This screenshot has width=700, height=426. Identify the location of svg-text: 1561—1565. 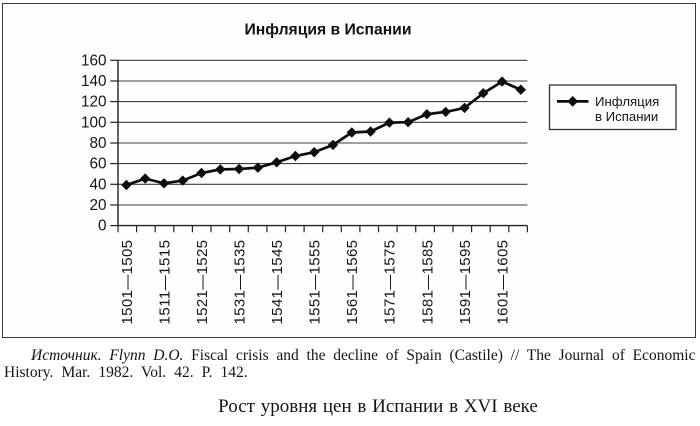
(352, 282).